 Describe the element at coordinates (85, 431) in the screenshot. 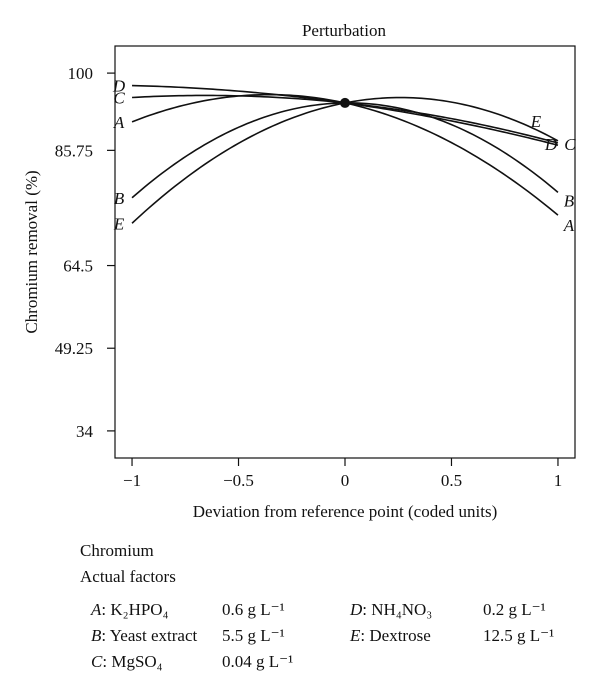

I see `y-tick-label: 34` at that location.